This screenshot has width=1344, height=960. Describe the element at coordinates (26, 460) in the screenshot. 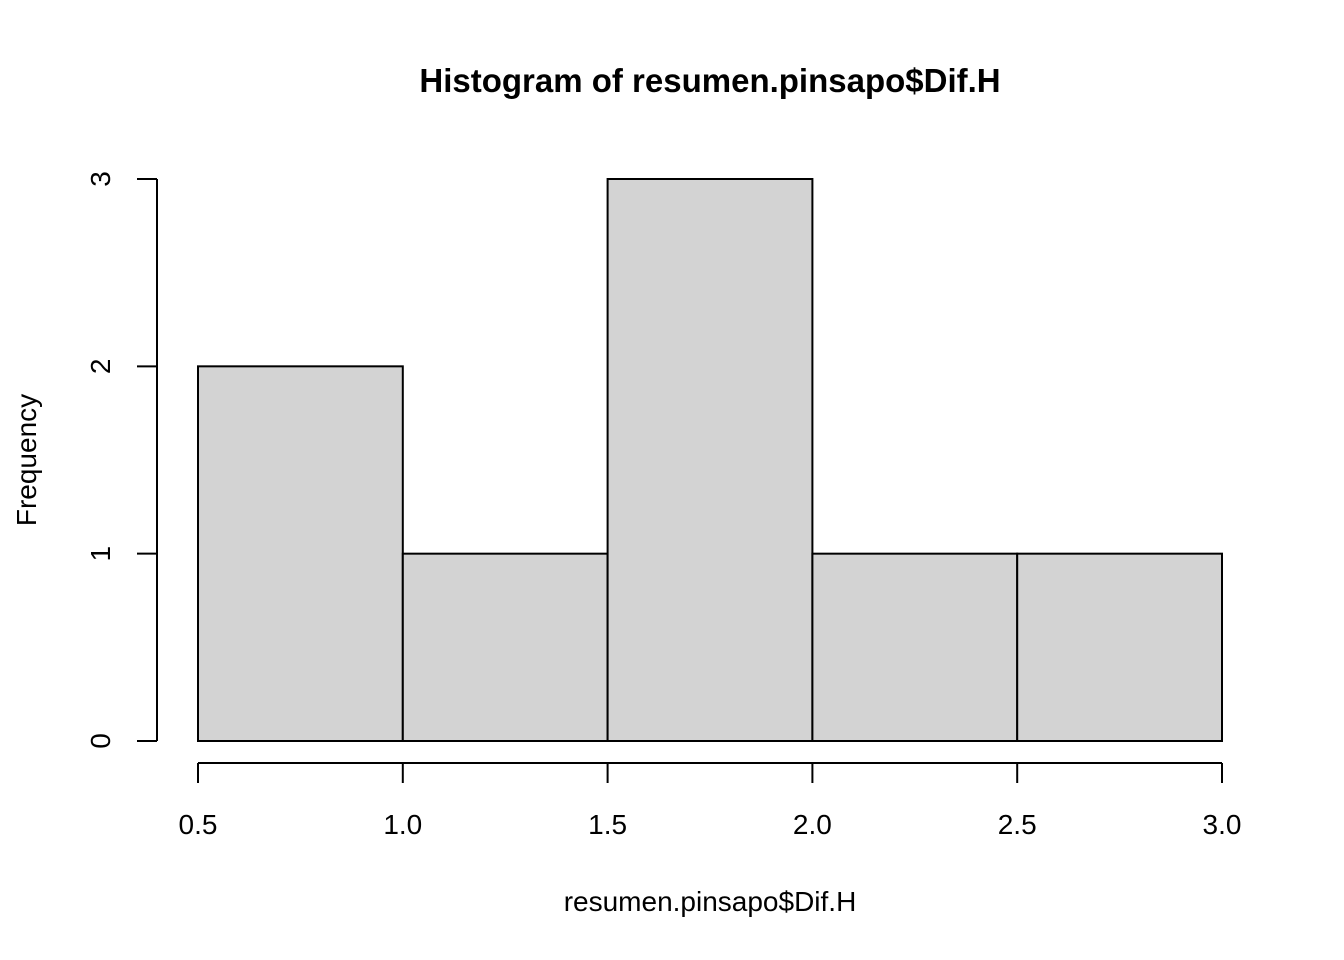

I see `y-axis-label: Frequency` at that location.